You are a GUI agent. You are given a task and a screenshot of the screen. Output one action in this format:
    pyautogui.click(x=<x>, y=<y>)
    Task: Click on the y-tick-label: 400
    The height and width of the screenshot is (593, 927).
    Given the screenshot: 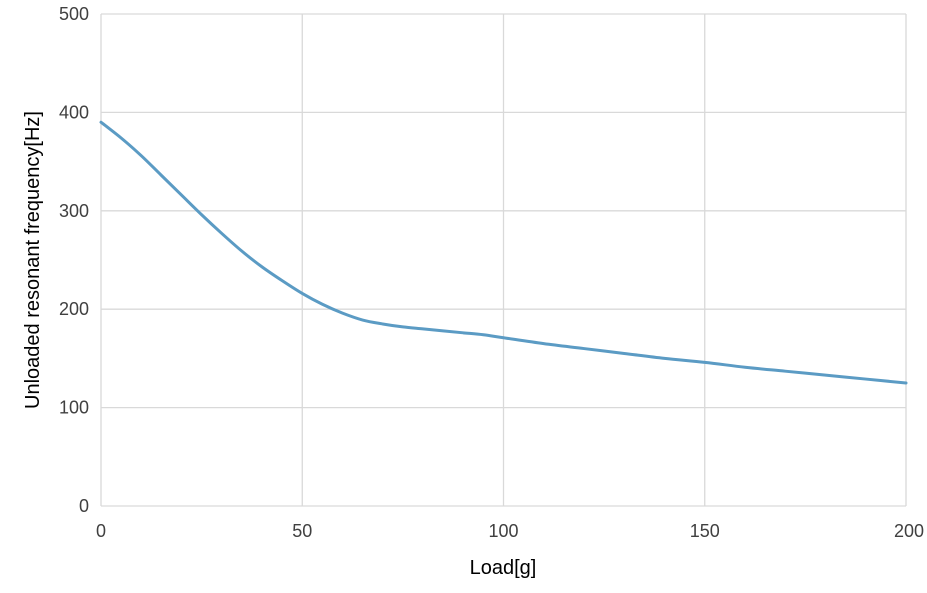 What is the action you would take?
    pyautogui.click(x=74, y=112)
    